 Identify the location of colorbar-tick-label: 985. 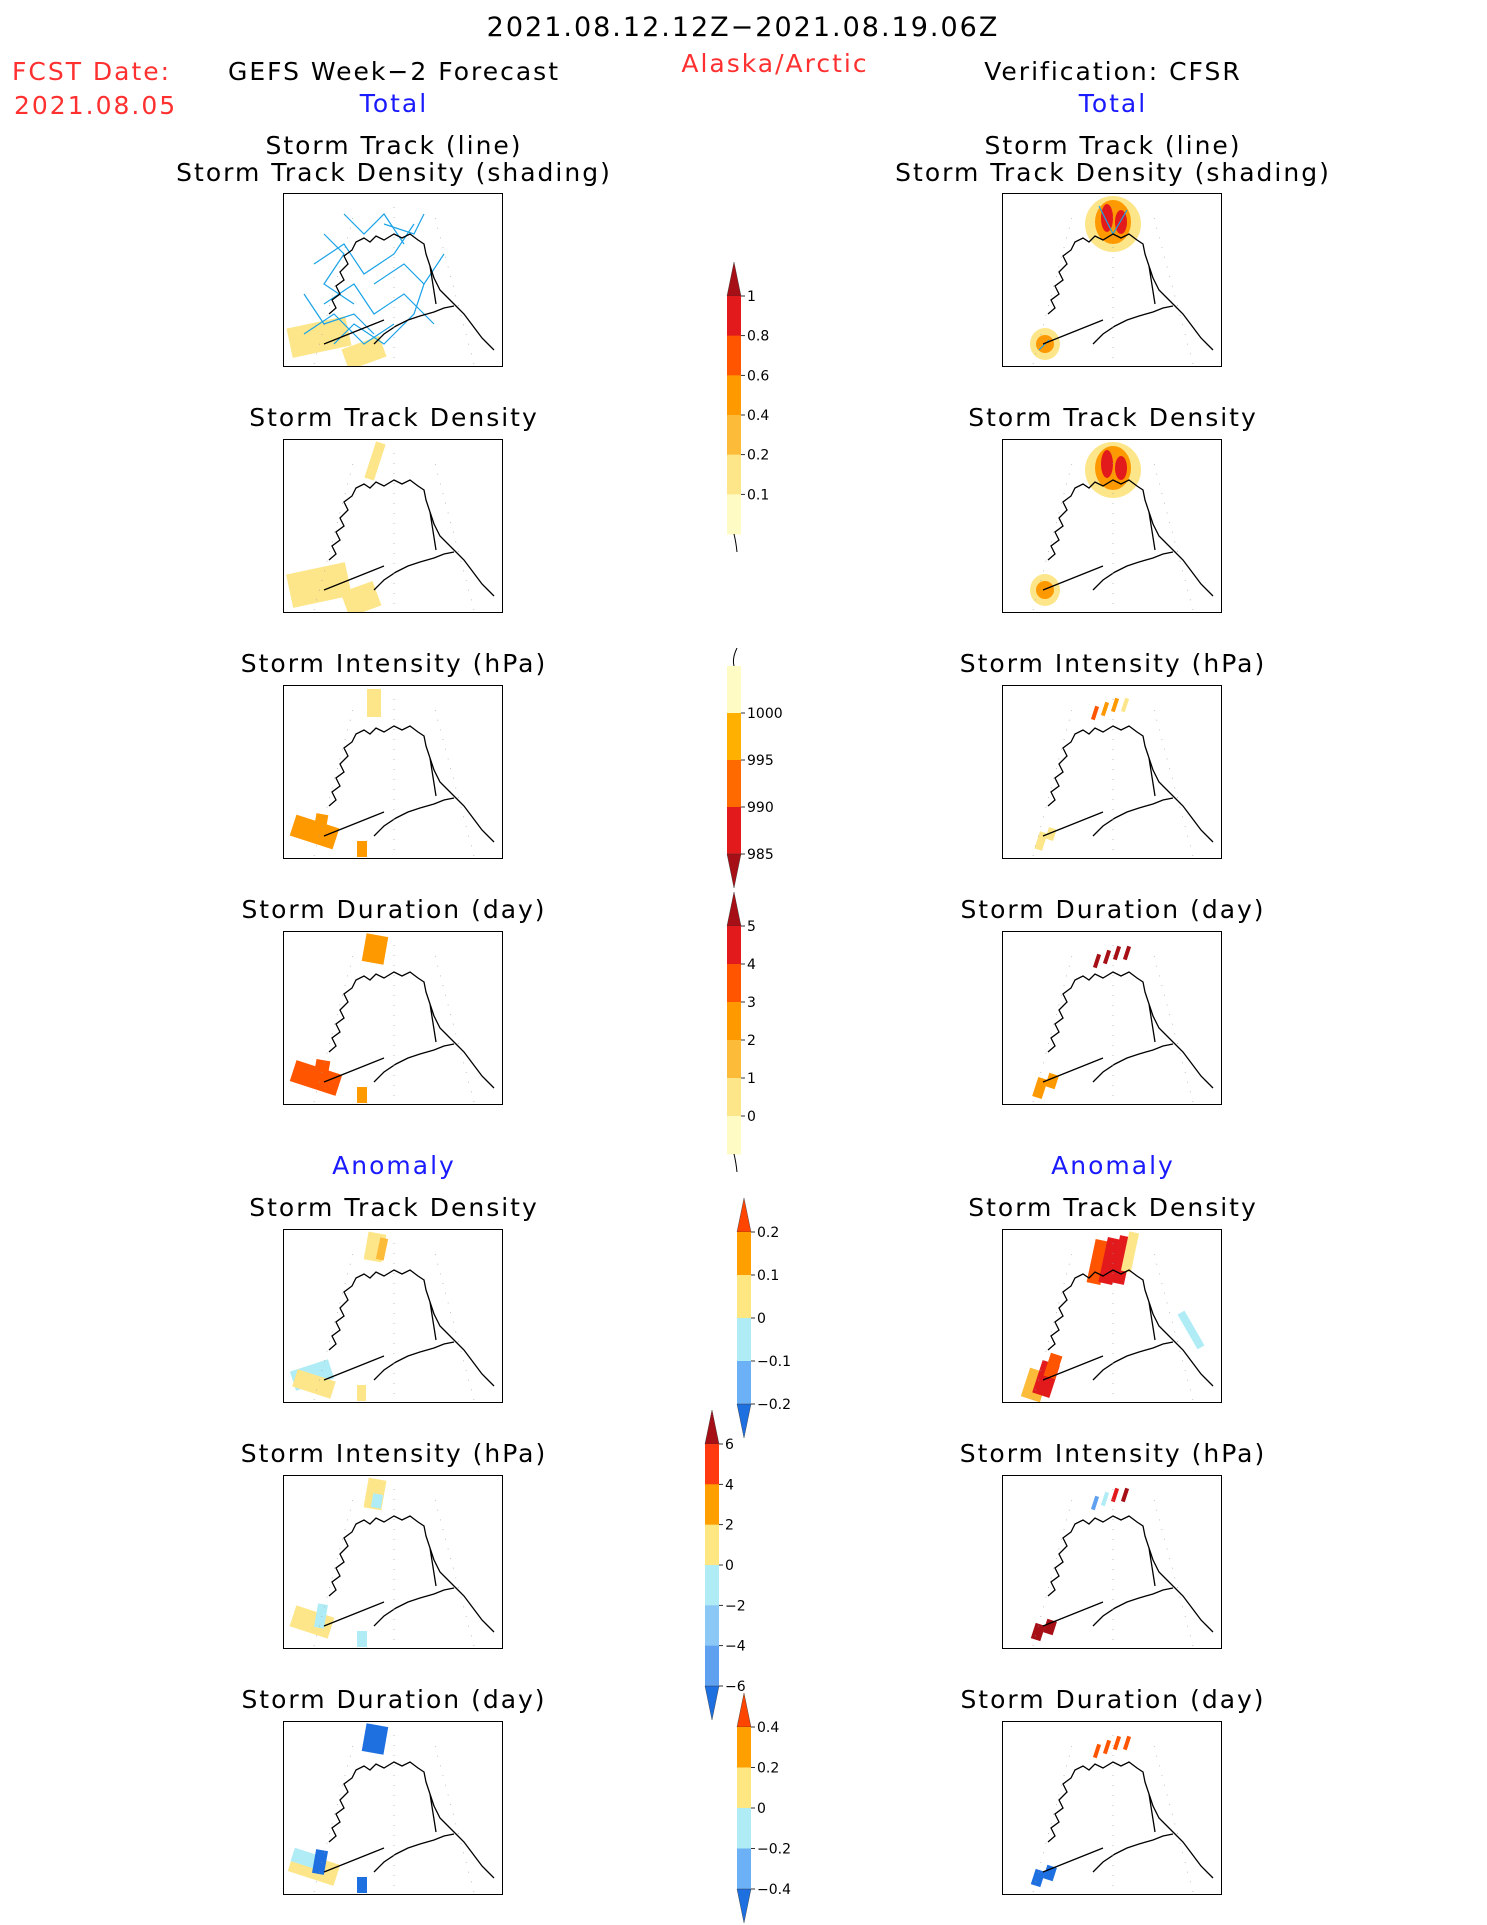
(760, 855).